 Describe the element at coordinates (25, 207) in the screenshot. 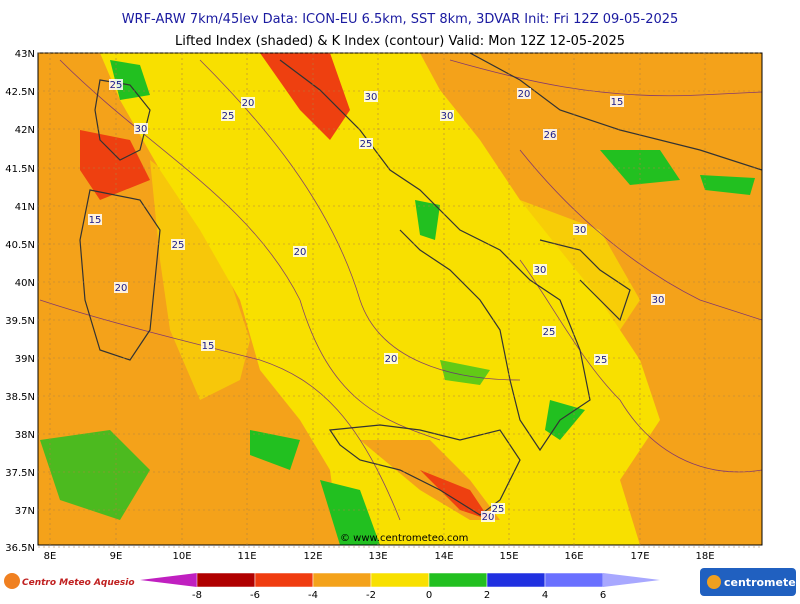

I see `lat-label: 41N` at that location.